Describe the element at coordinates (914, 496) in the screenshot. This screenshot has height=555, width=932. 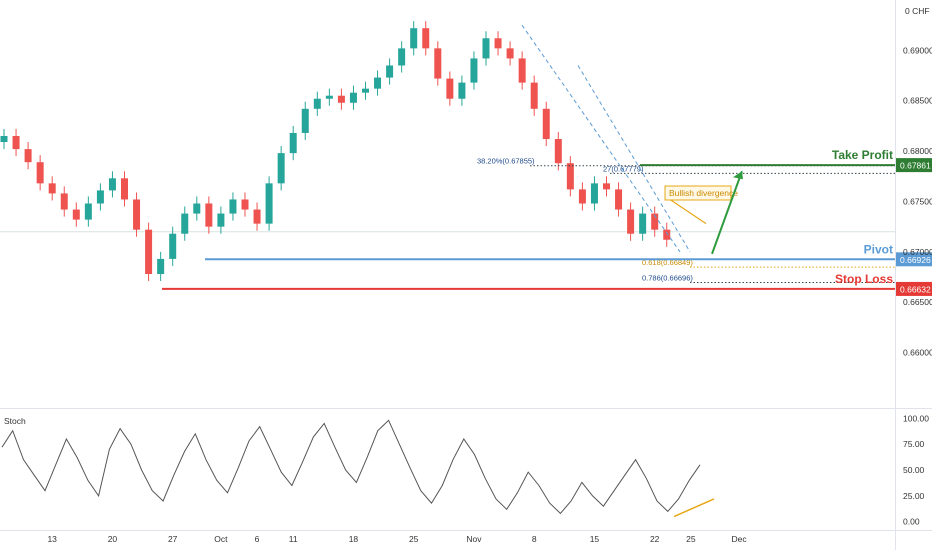
I see `stoch-tick-label: 25.00` at that location.